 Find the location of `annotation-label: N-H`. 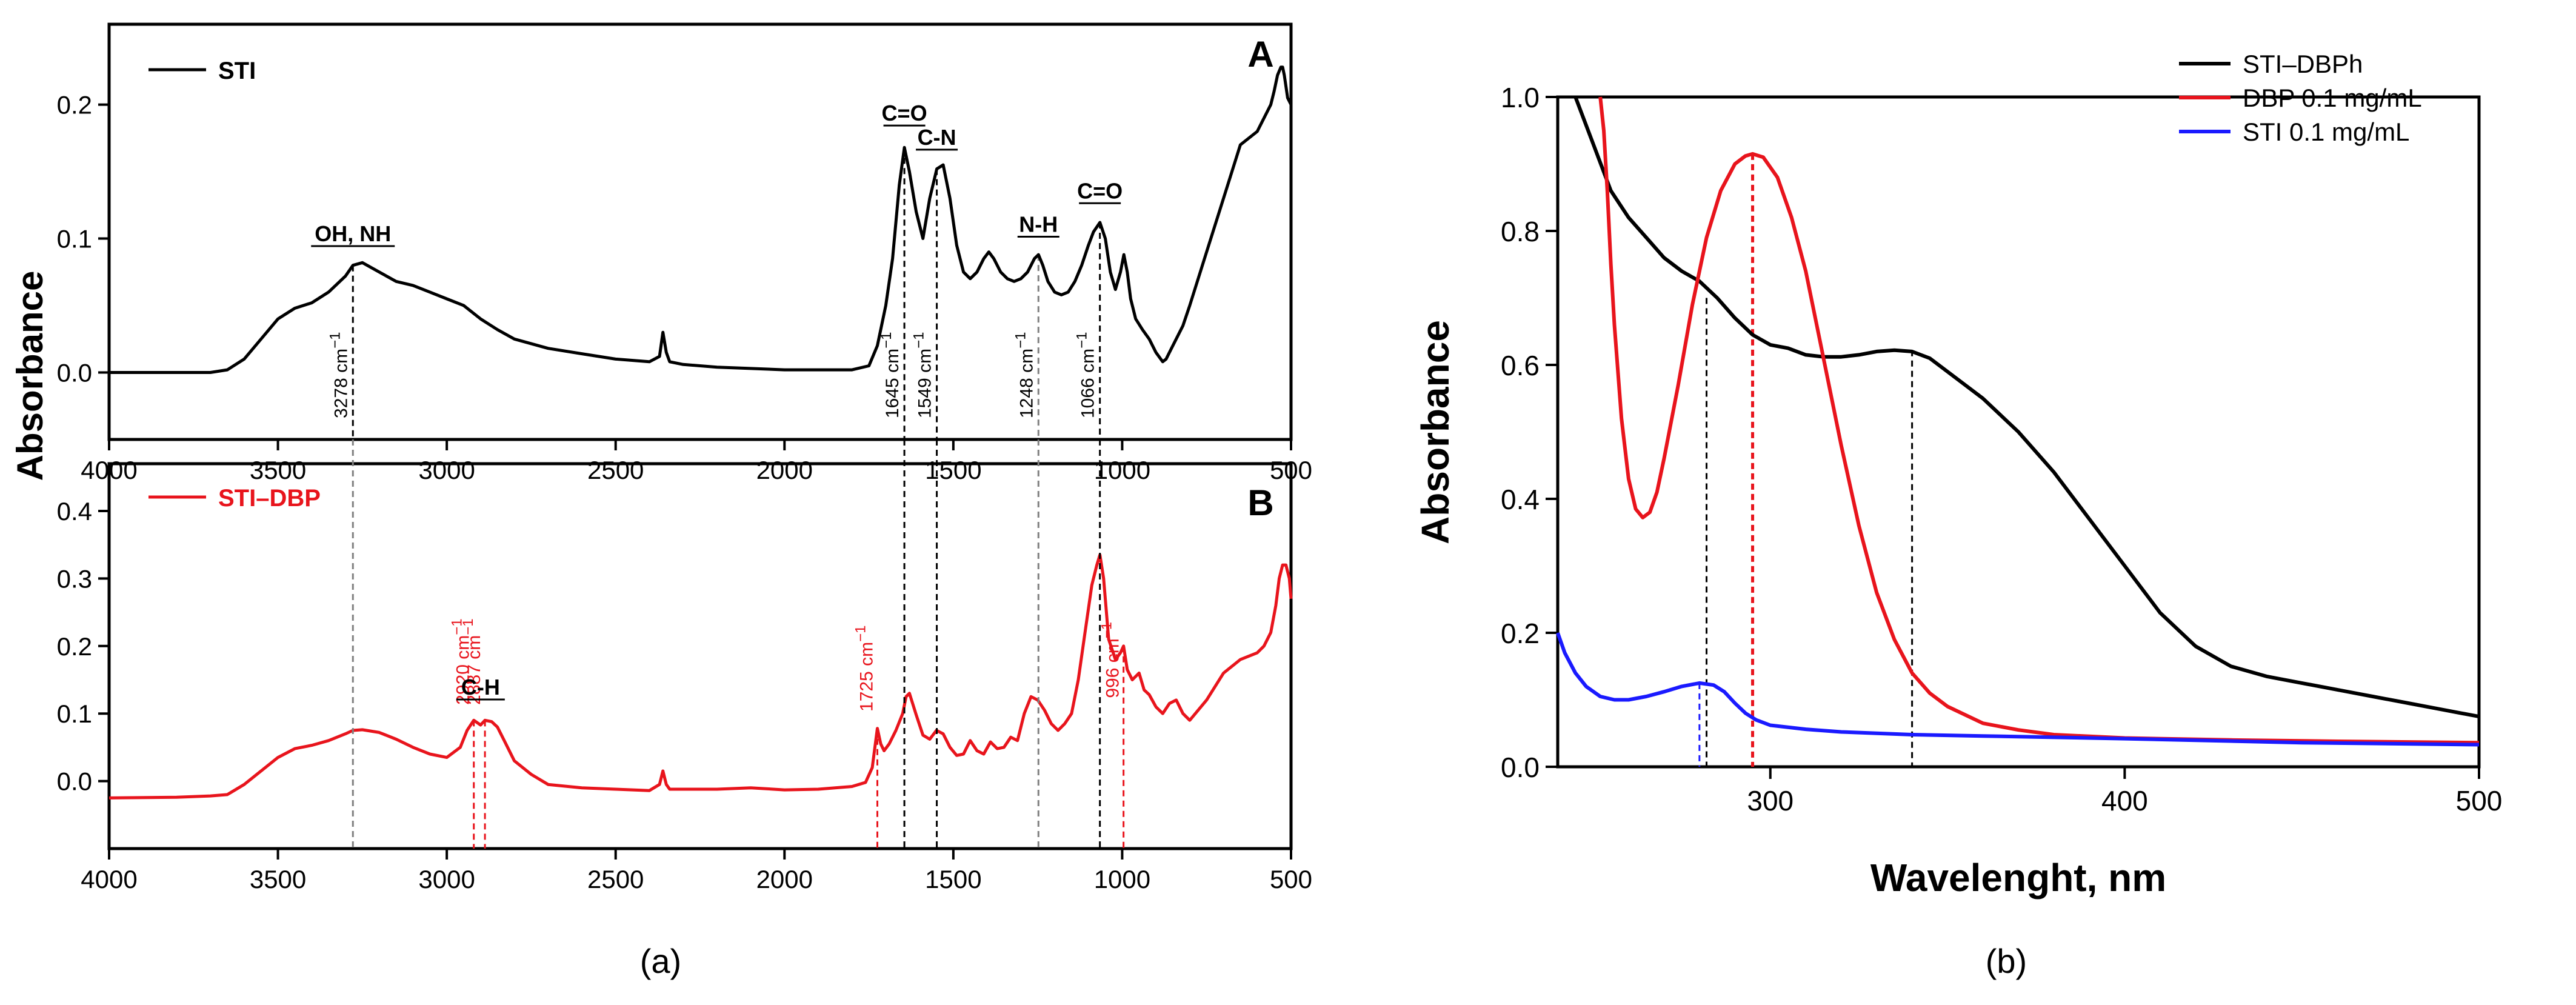

annotation-label: N-H is located at coordinates (1038, 224).